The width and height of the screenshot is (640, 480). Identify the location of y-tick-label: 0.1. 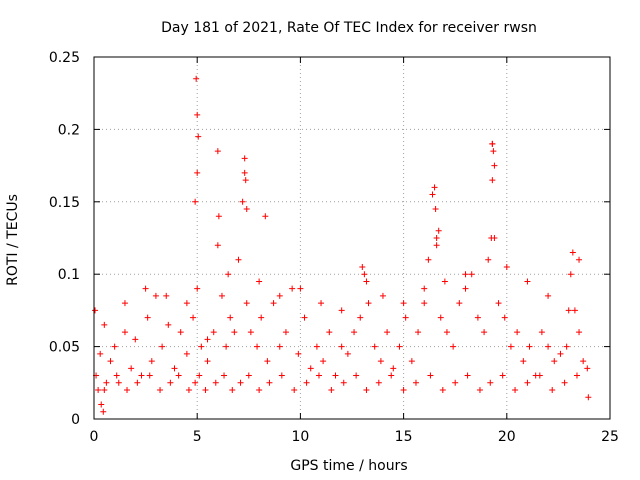
(69, 275).